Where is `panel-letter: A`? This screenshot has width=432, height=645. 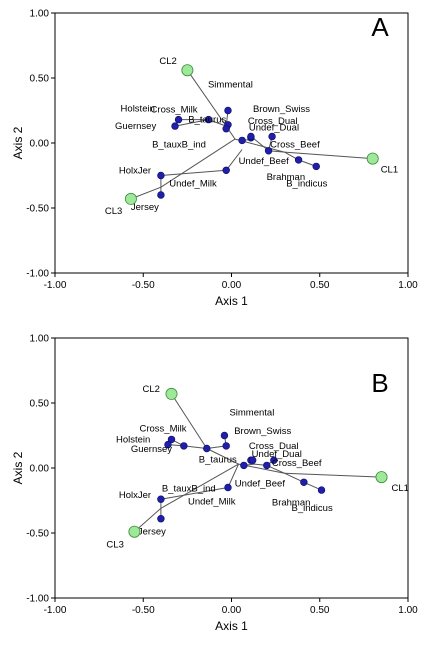
panel-letter: A is located at coordinates (380, 27).